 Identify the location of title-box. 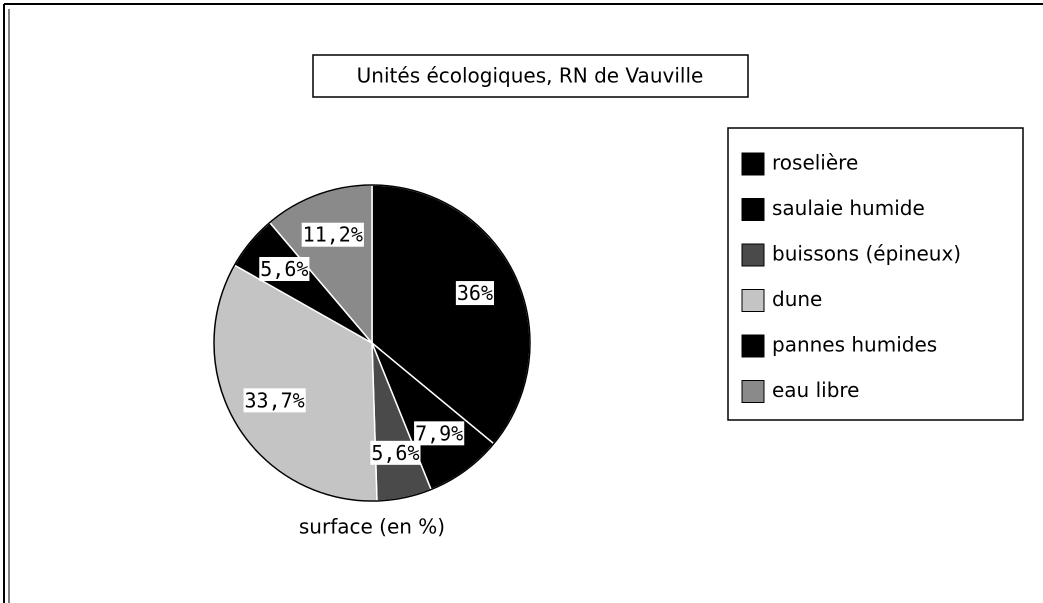
(530, 76).